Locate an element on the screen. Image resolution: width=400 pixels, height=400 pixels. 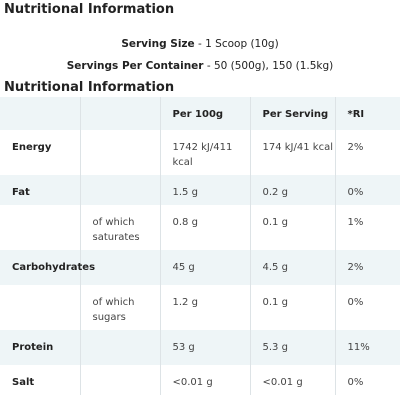
row: Protein 53 g 5.3 g 11% is located at coordinates (200, 347).